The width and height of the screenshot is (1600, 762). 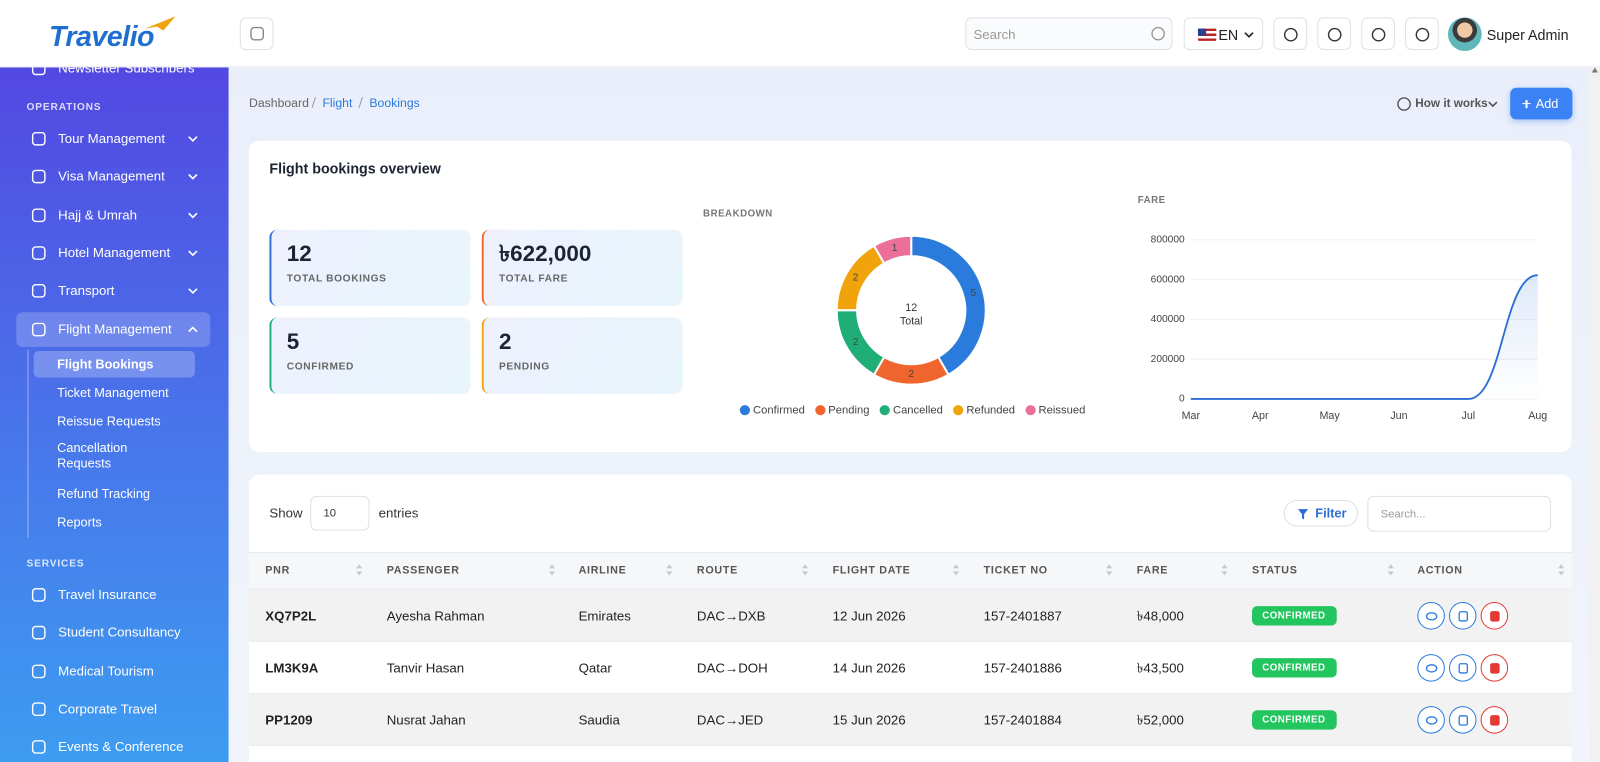 I want to click on donut-center-label: Total, so click(x=911, y=321).